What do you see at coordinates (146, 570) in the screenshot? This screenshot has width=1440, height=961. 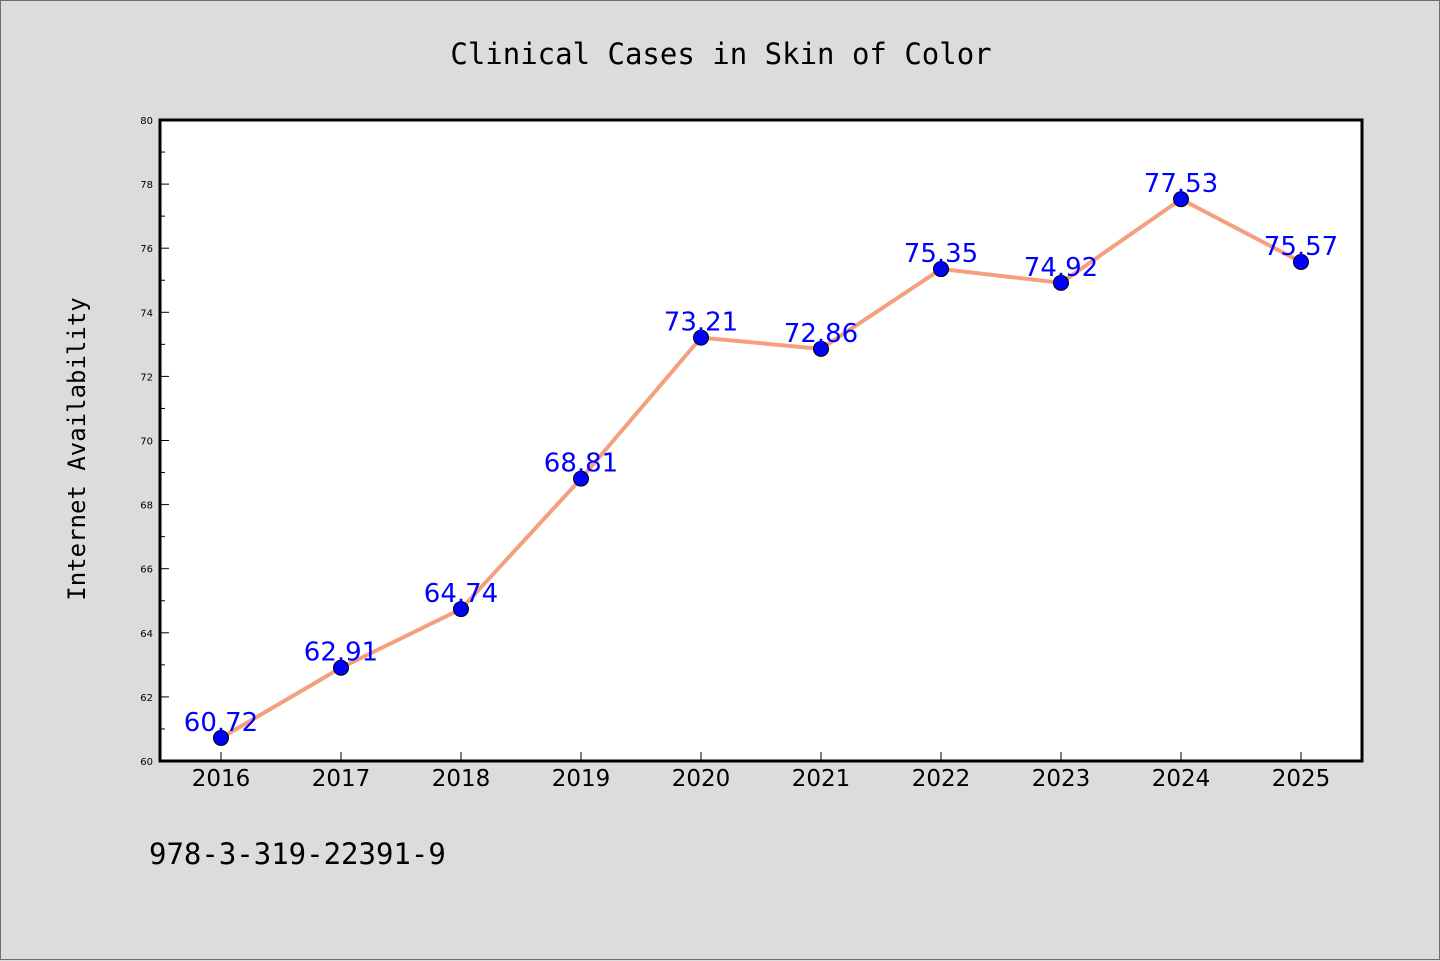 I see `y-tick-label: 66` at bounding box center [146, 570].